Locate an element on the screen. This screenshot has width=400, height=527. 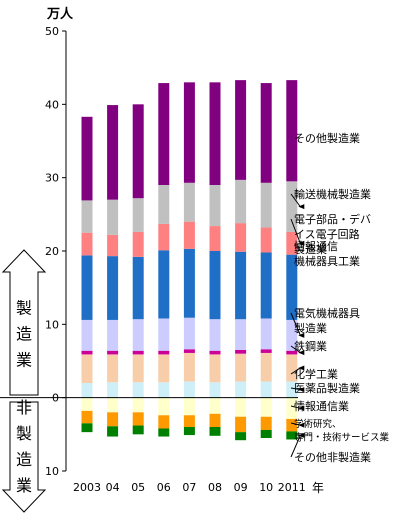
legend-label-line: イス電子回路 is located at coordinates (327, 234).